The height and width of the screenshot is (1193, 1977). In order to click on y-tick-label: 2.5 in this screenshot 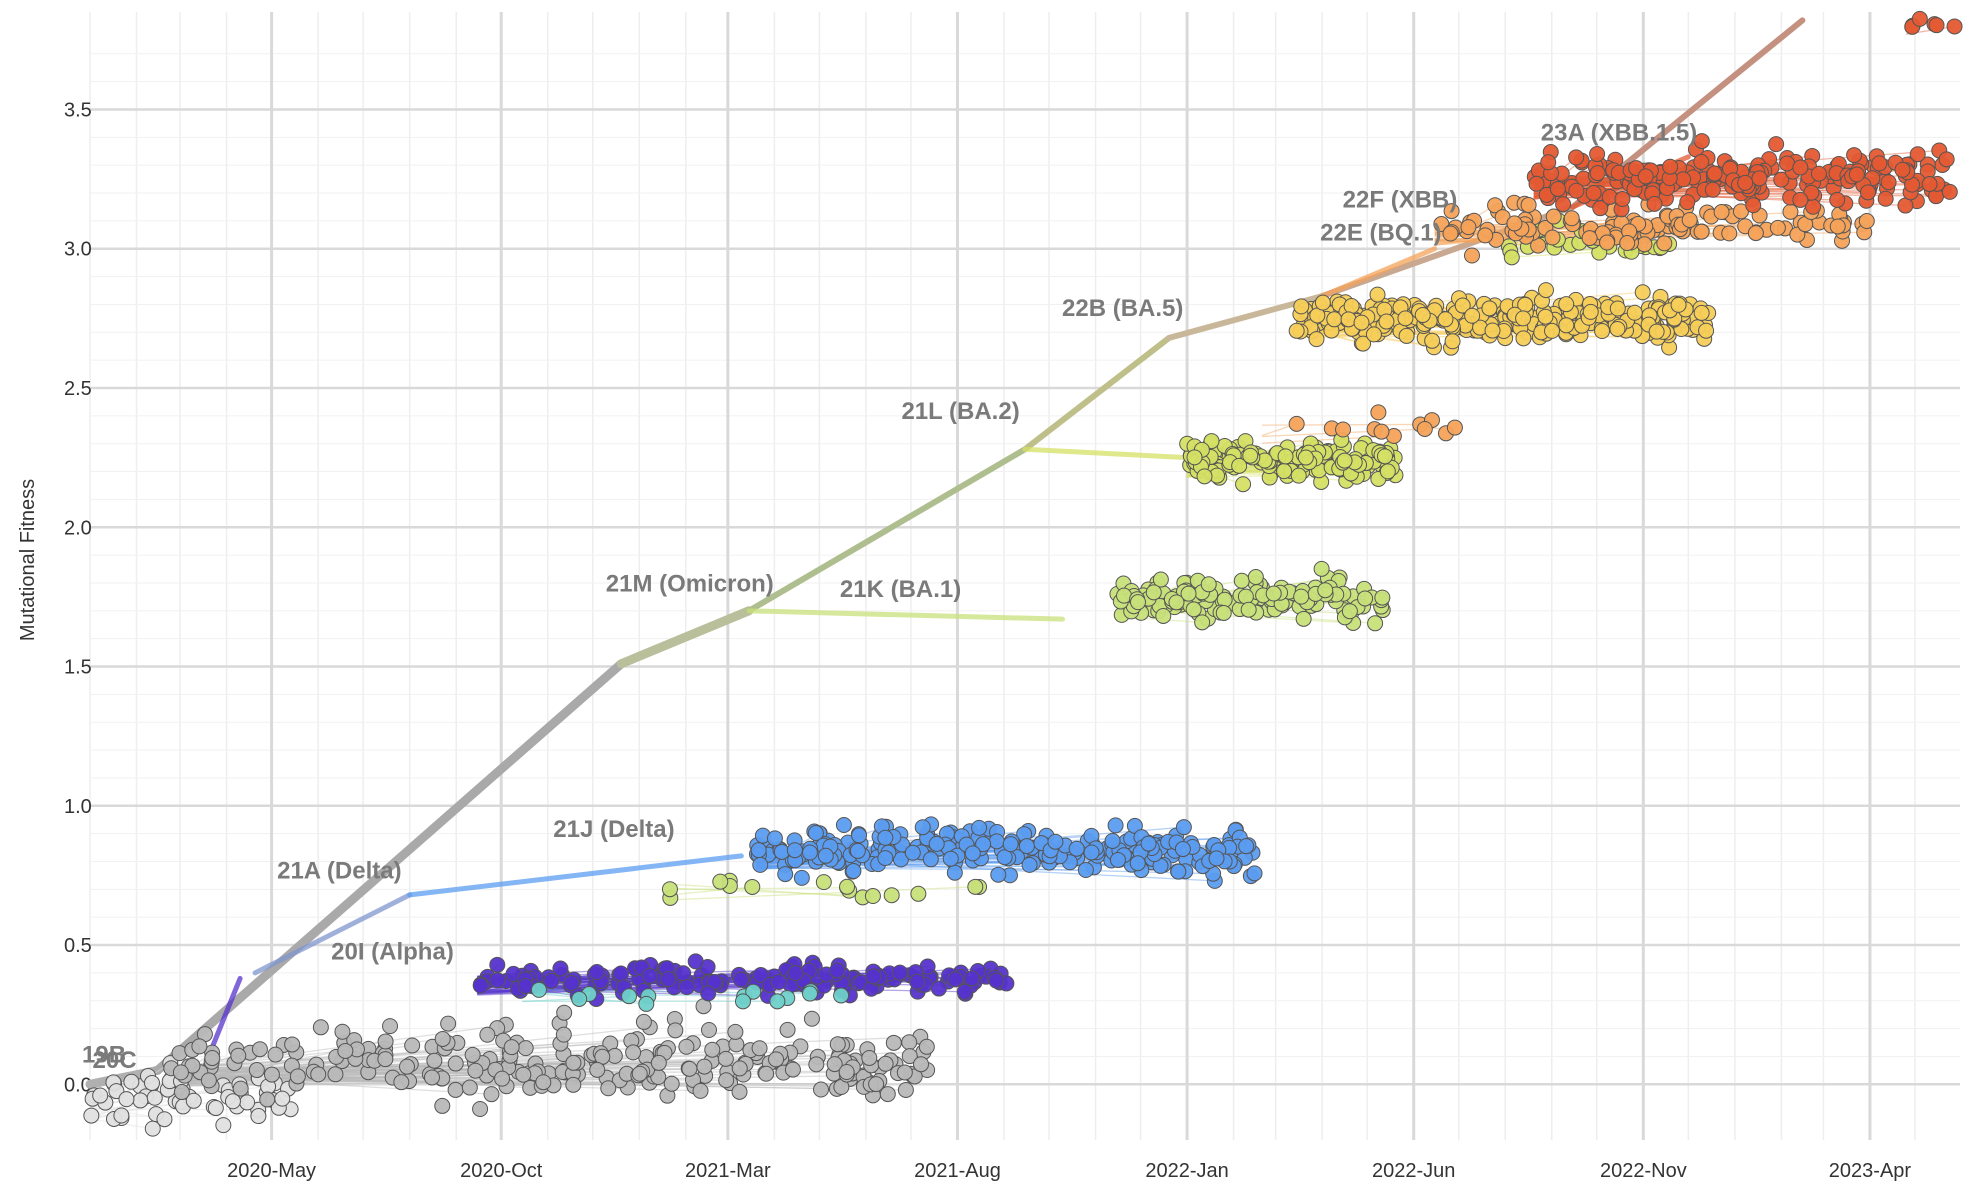, I will do `click(78, 389)`.